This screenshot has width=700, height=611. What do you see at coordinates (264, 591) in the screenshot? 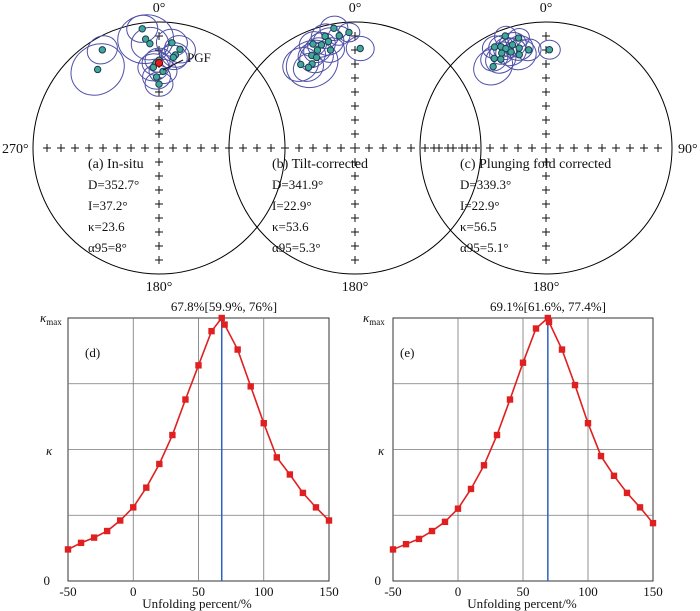
I see `x-tick-label: 100` at bounding box center [264, 591].